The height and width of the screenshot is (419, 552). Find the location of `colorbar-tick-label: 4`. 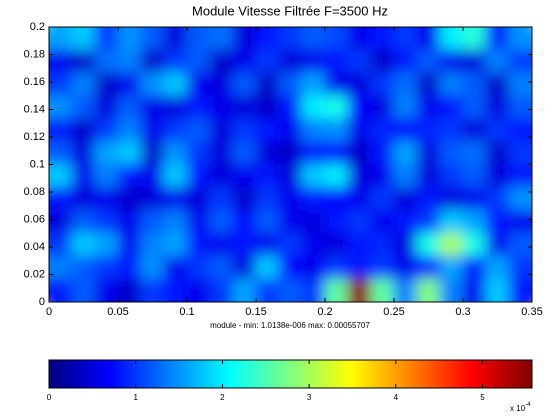

colorbar-tick-label: 4 is located at coordinates (396, 397).